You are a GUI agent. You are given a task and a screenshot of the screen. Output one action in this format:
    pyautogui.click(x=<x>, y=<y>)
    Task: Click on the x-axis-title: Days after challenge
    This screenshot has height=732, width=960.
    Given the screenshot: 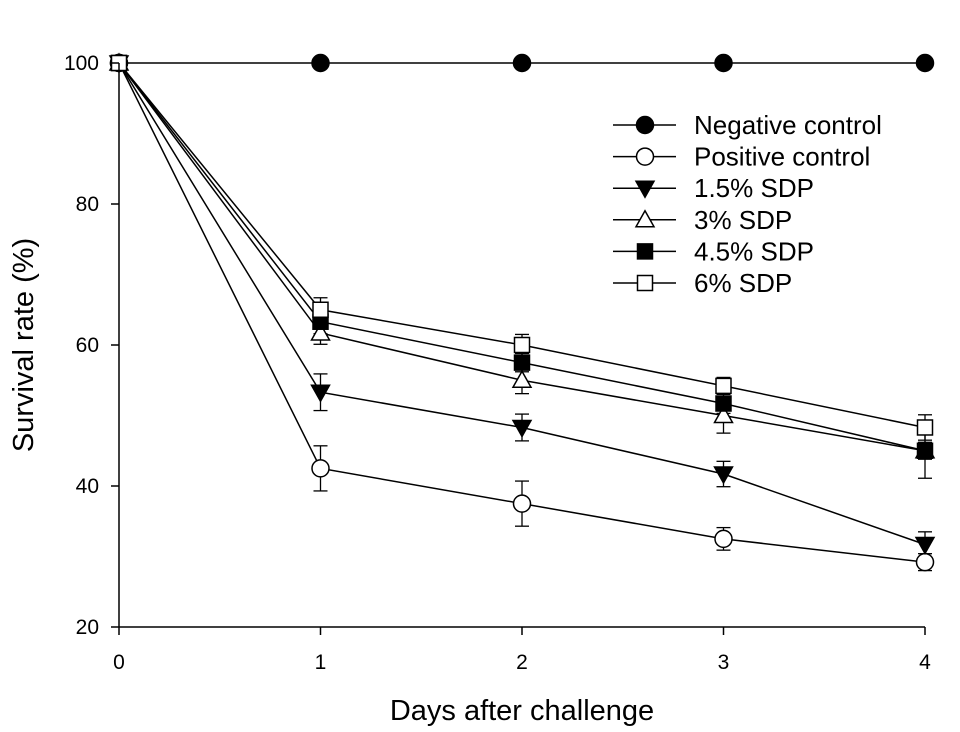 What is the action you would take?
    pyautogui.click(x=522, y=711)
    